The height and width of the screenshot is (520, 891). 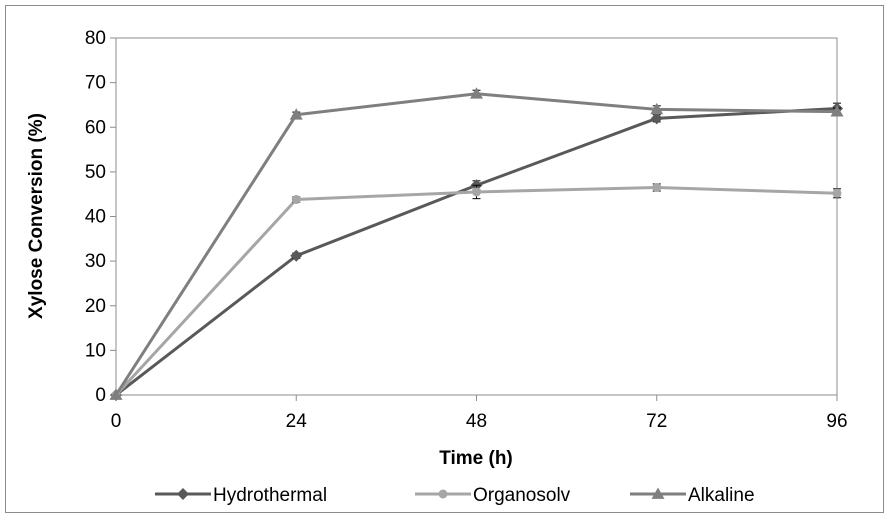 I want to click on y-tick-label: 80, so click(x=95, y=38).